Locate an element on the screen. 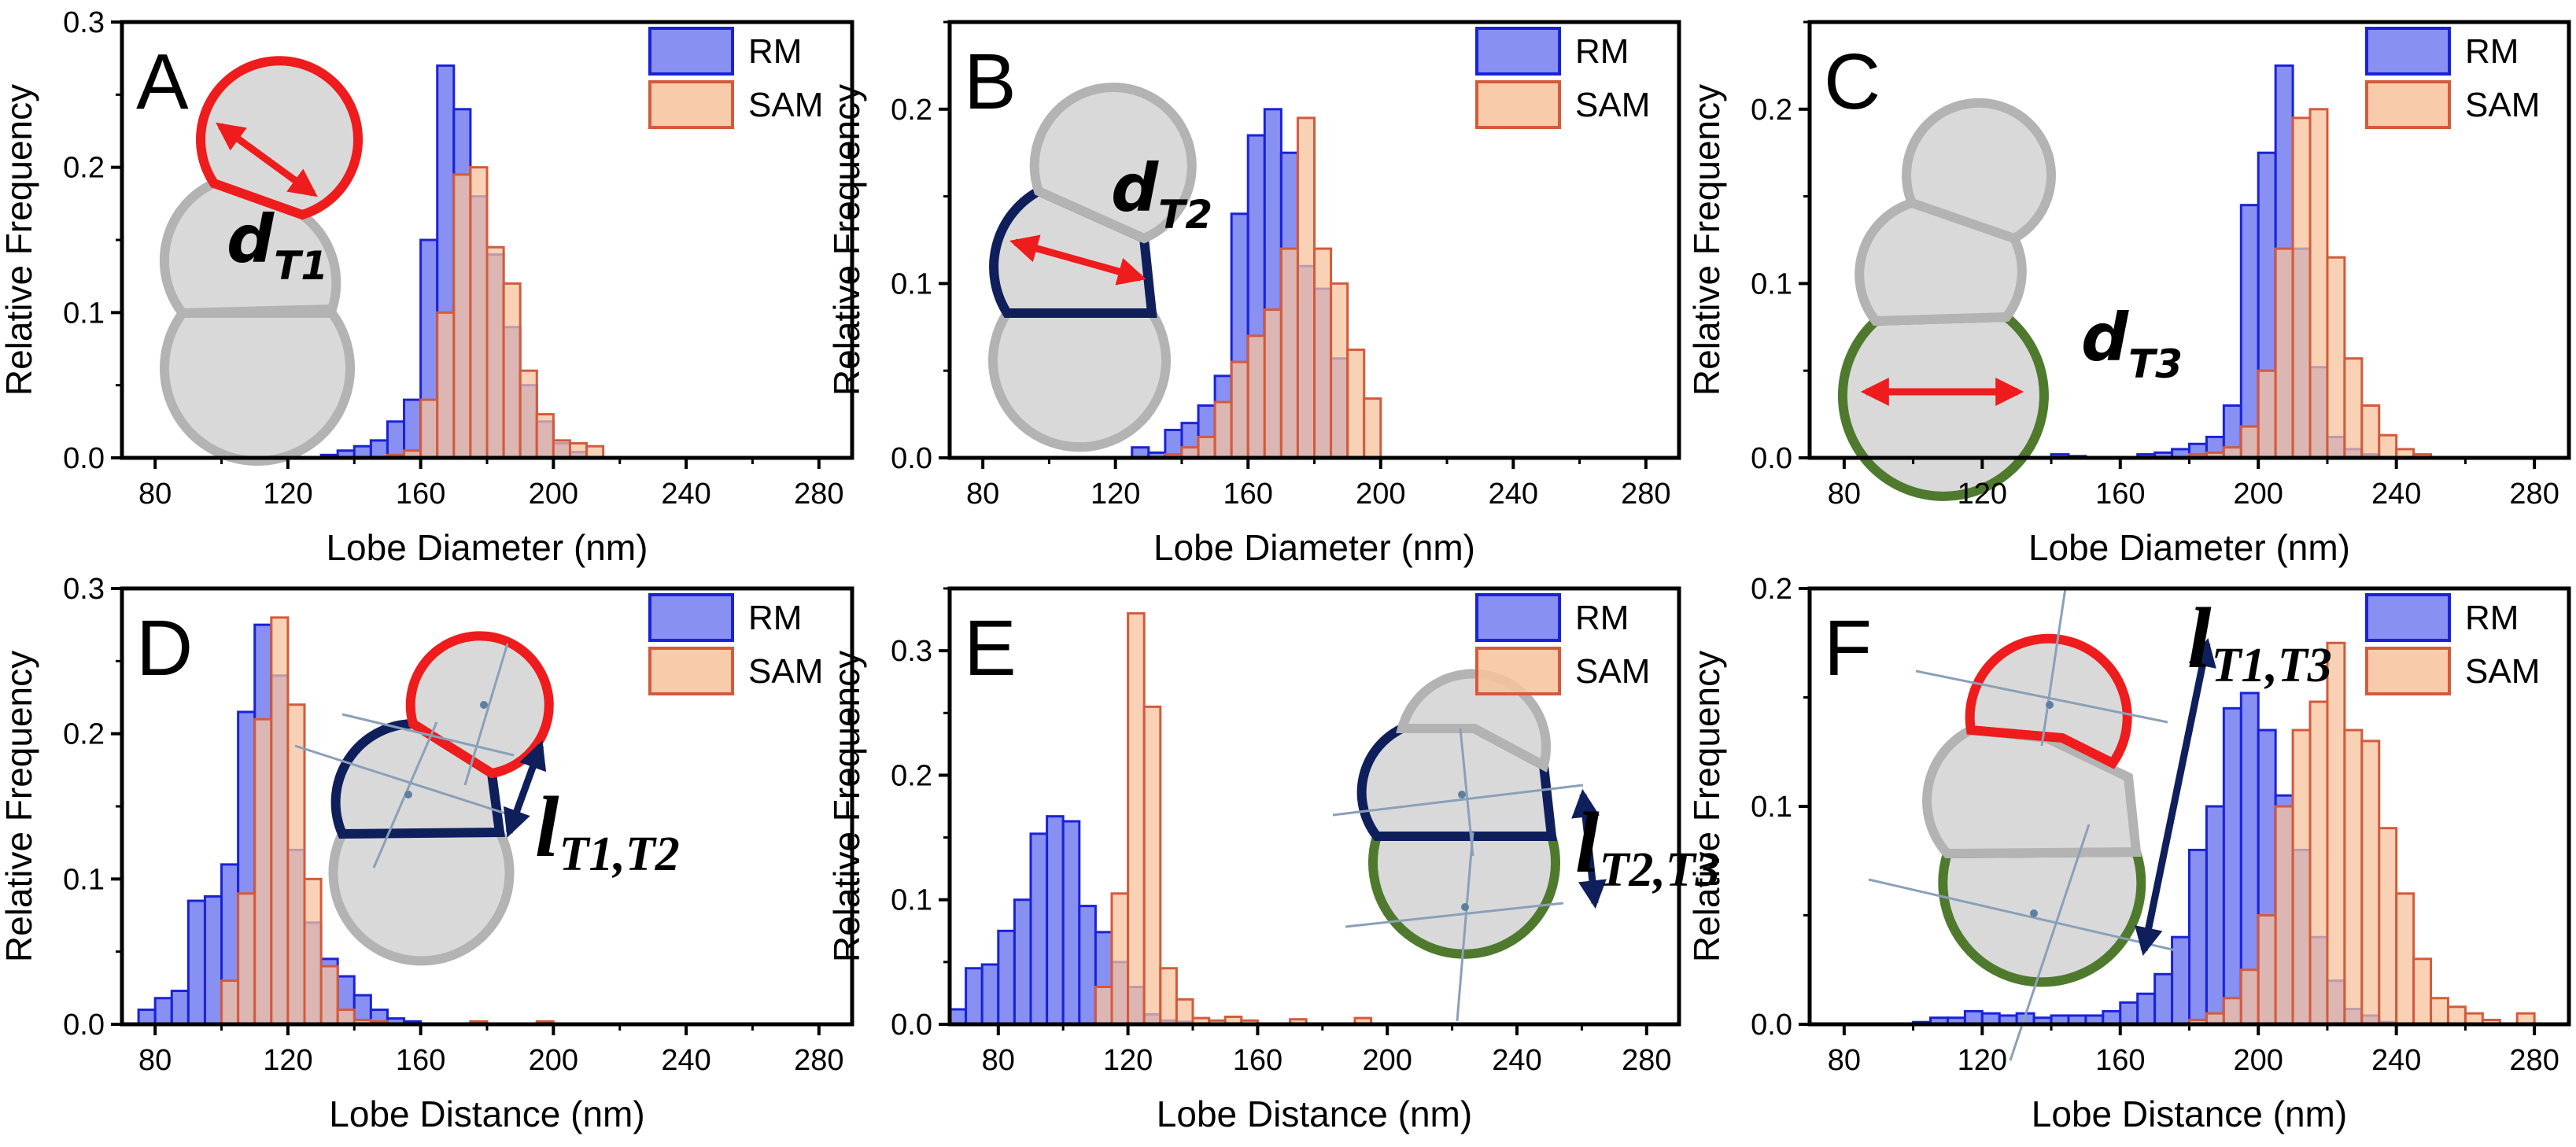 The height and width of the screenshot is (1147, 2576). panel-letter: F is located at coordinates (1848, 648).